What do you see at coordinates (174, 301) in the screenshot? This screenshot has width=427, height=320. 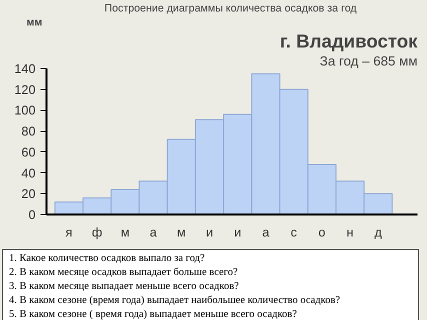 I see `text: 4. В каком сезоне (время года) выпадает наибольшее количество осадков?` at bounding box center [174, 301].